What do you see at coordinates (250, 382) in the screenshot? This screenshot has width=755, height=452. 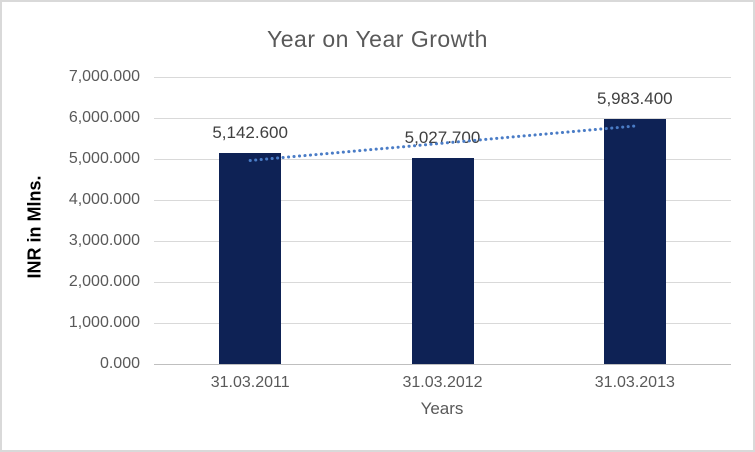 I see `x-tick-label: 31.03.2011` at bounding box center [250, 382].